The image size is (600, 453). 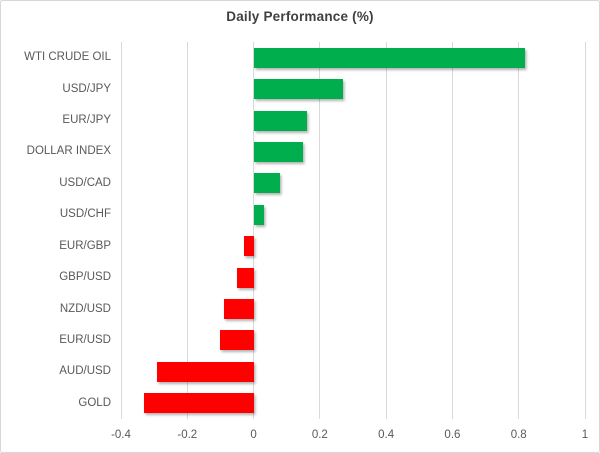 What do you see at coordinates (68, 151) in the screenshot?
I see `category-label: DOLLAR INDEX` at bounding box center [68, 151].